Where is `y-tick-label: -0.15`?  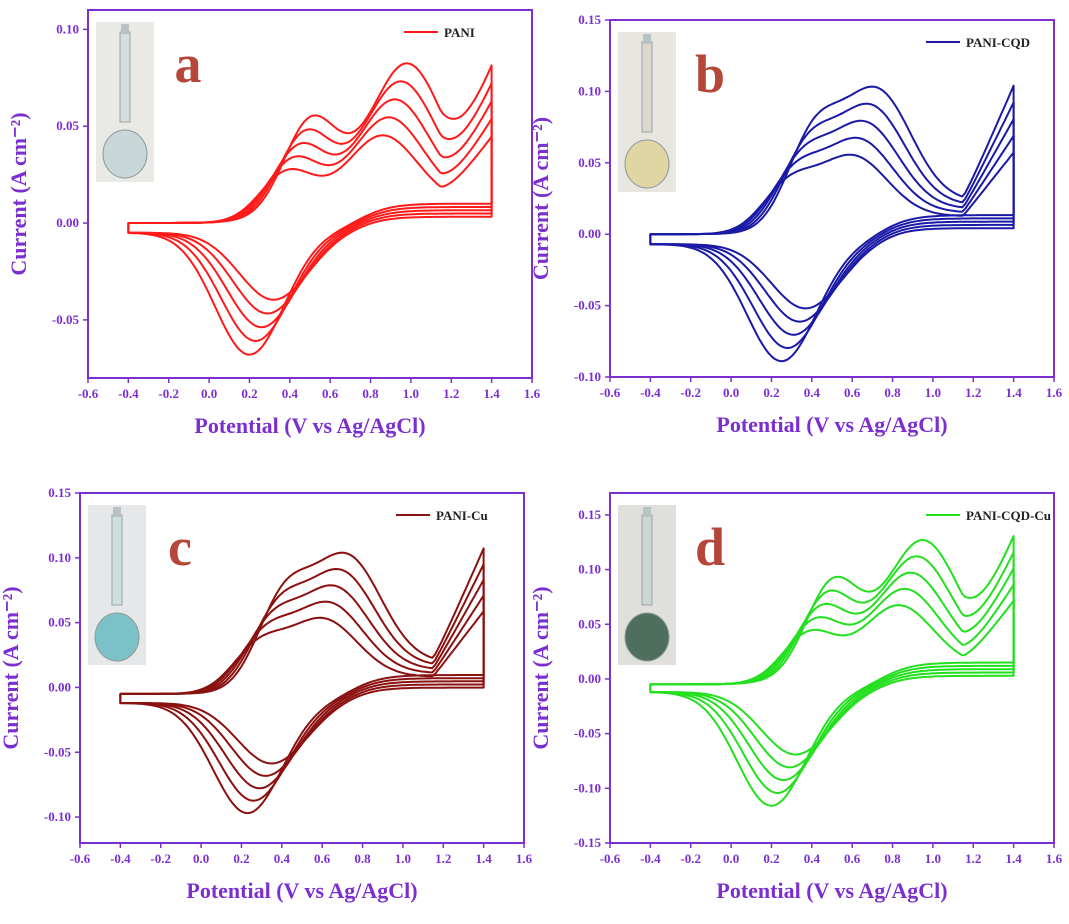 y-tick-label: -0.15 is located at coordinates (588, 842).